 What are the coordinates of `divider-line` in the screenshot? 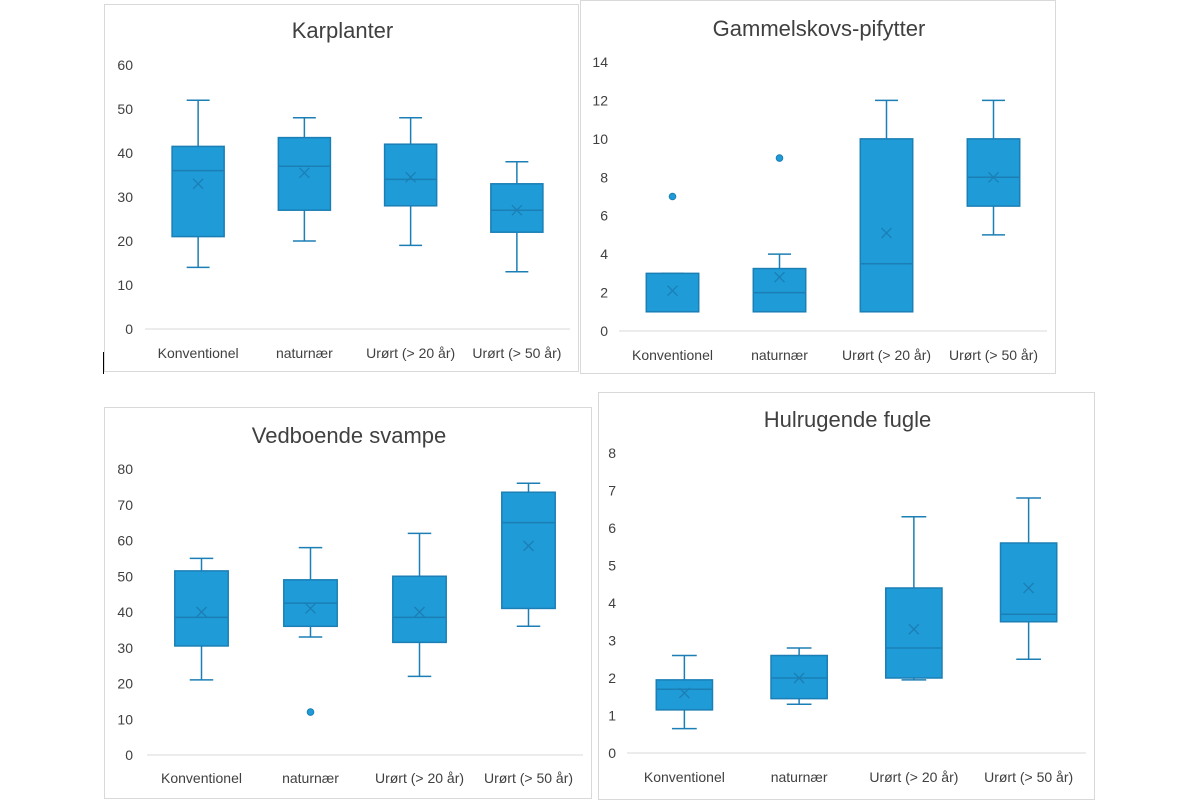 It's located at (103, 363).